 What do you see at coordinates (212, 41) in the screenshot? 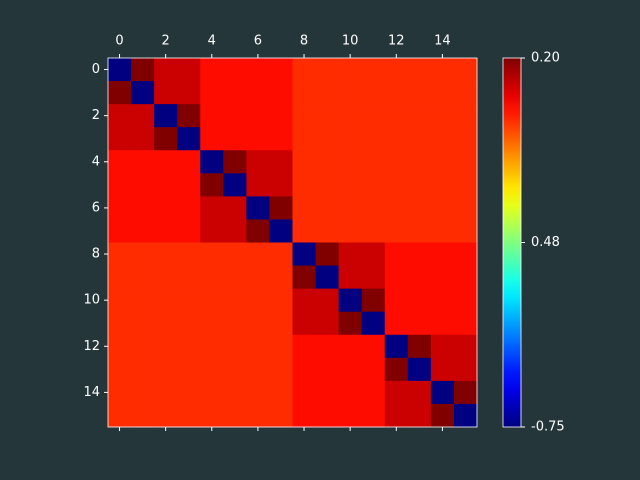
I see `x-tick-label: 4` at bounding box center [212, 41].